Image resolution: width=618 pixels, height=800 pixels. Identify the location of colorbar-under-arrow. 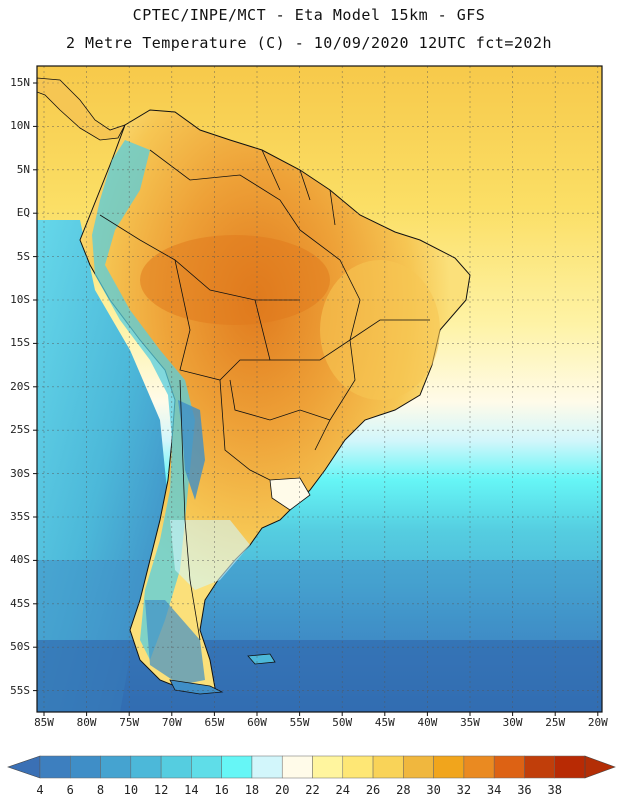
(24, 767).